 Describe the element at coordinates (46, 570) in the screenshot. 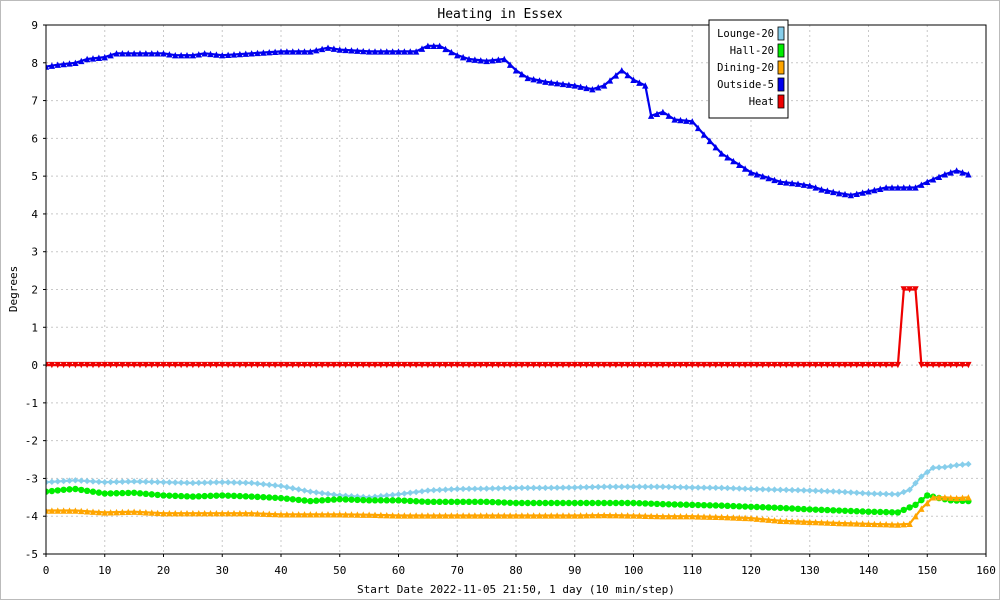

I see `x-tick-label: 0` at that location.